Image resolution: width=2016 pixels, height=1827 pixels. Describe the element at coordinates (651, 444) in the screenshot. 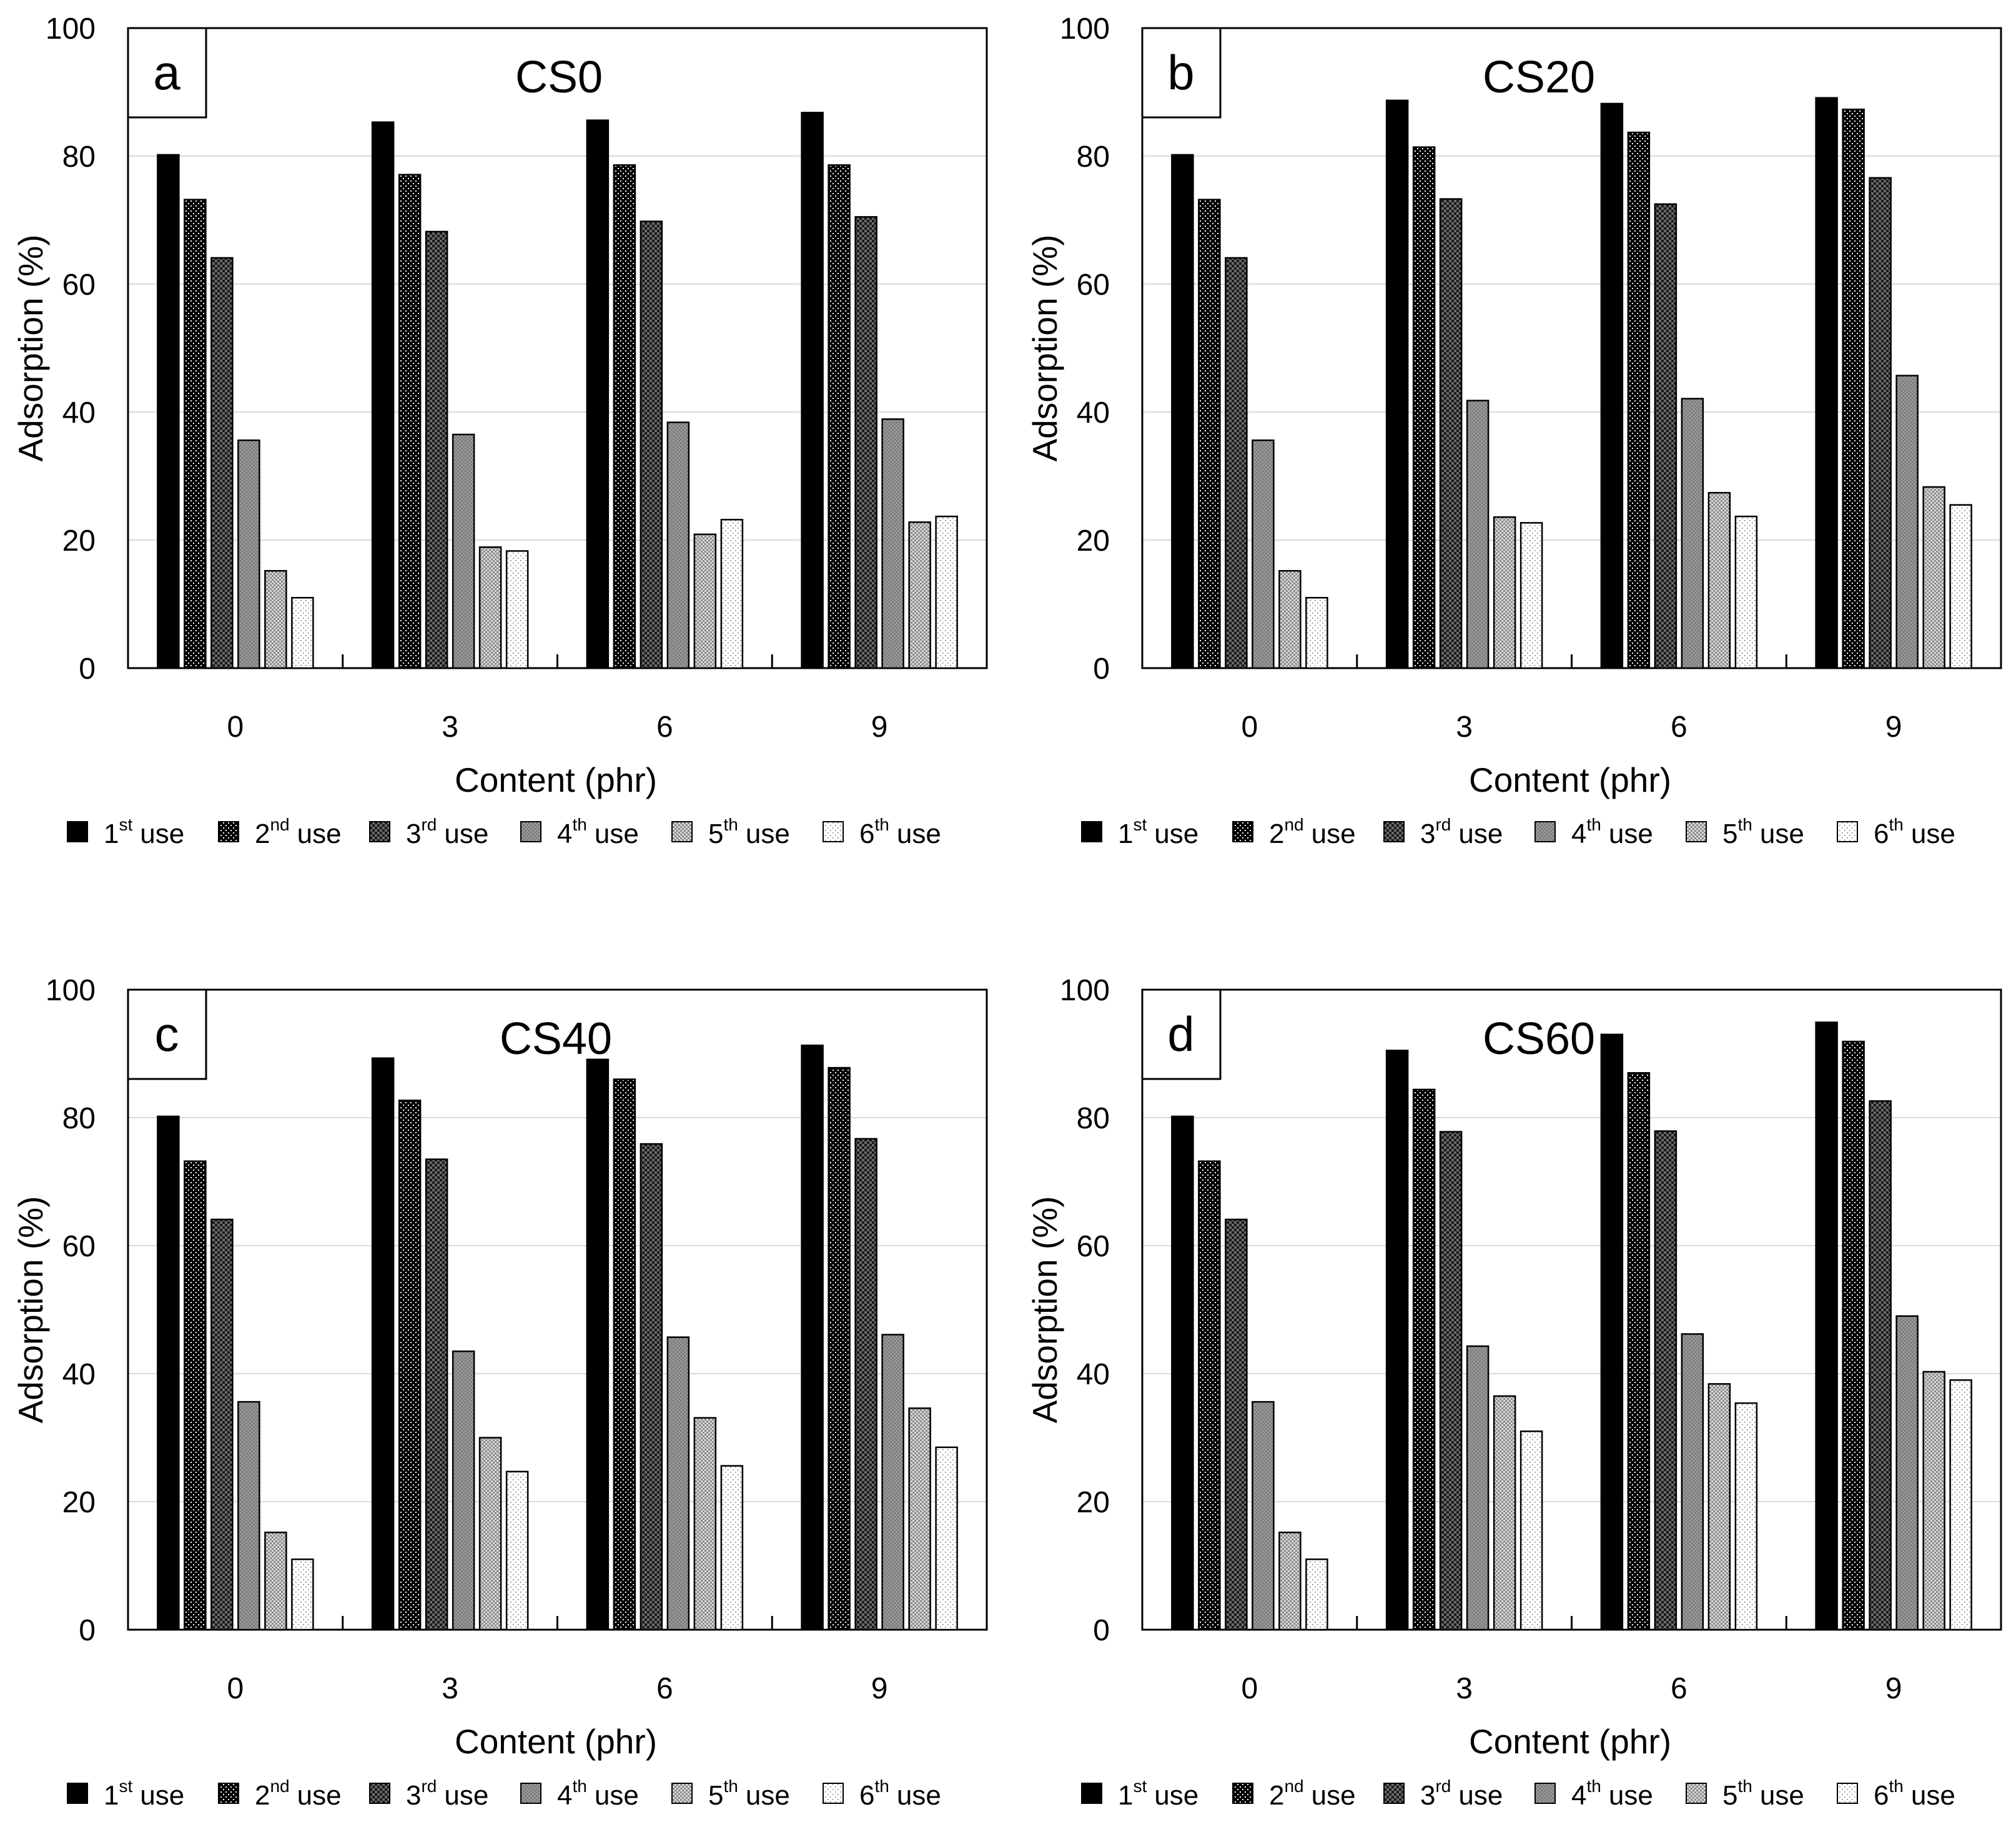

I see `bar-a-cat6-series3` at that location.